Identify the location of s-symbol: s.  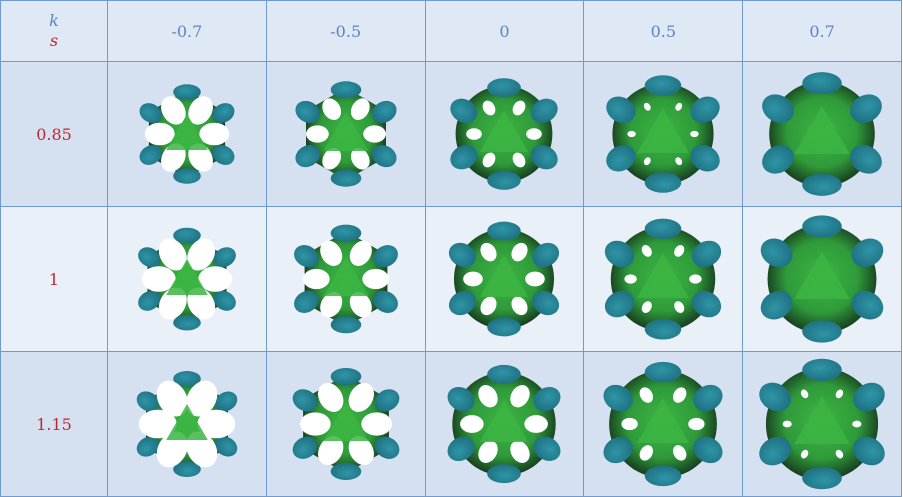
(54, 40).